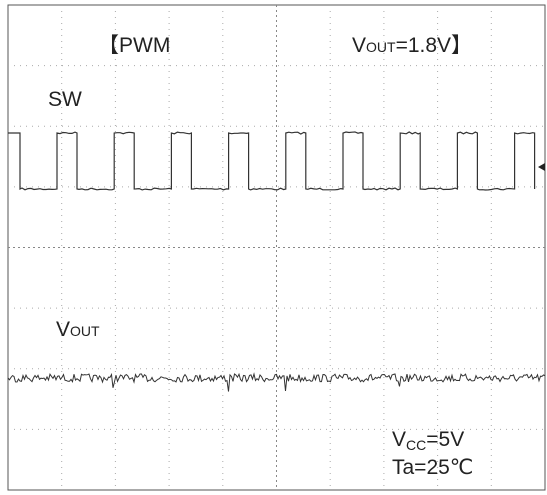 This screenshot has height=495, width=547. Describe the element at coordinates (276, 382) in the screenshot. I see `vout-waveform` at that location.